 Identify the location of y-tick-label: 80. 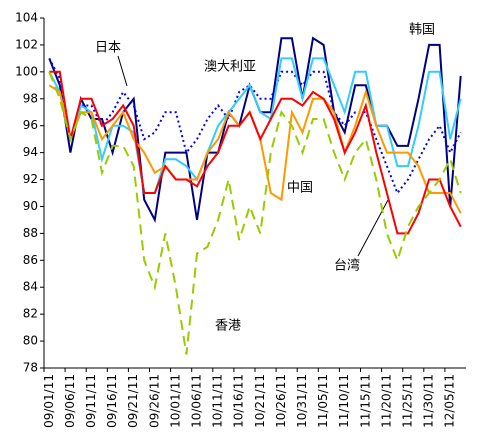
(30, 341).